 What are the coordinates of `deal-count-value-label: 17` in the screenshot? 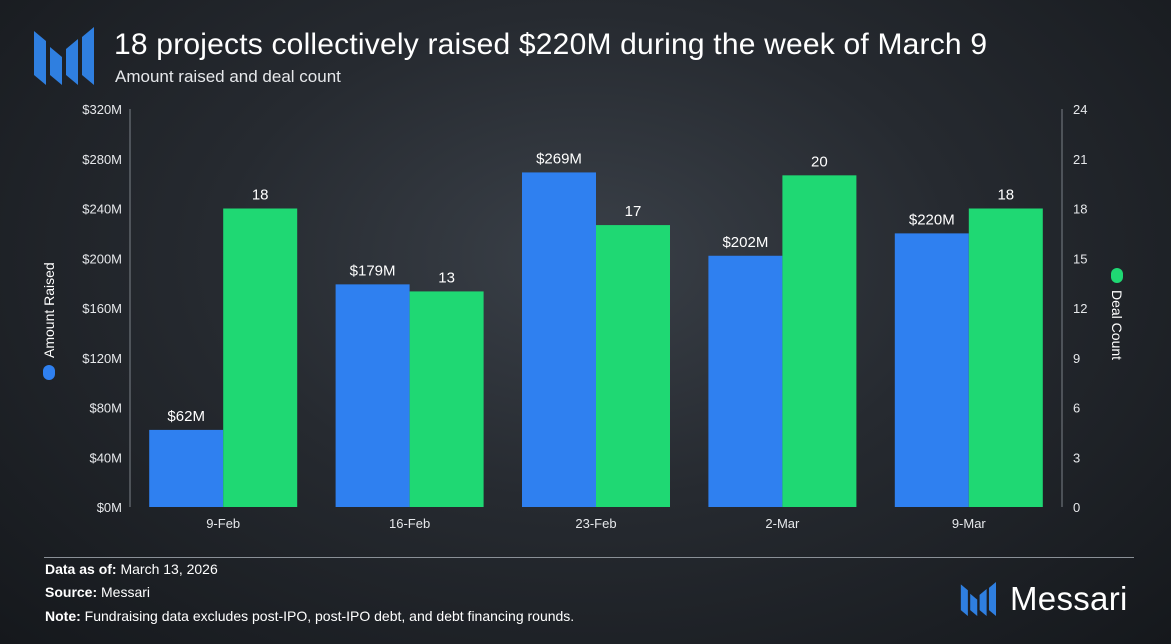 It's located at (633, 211).